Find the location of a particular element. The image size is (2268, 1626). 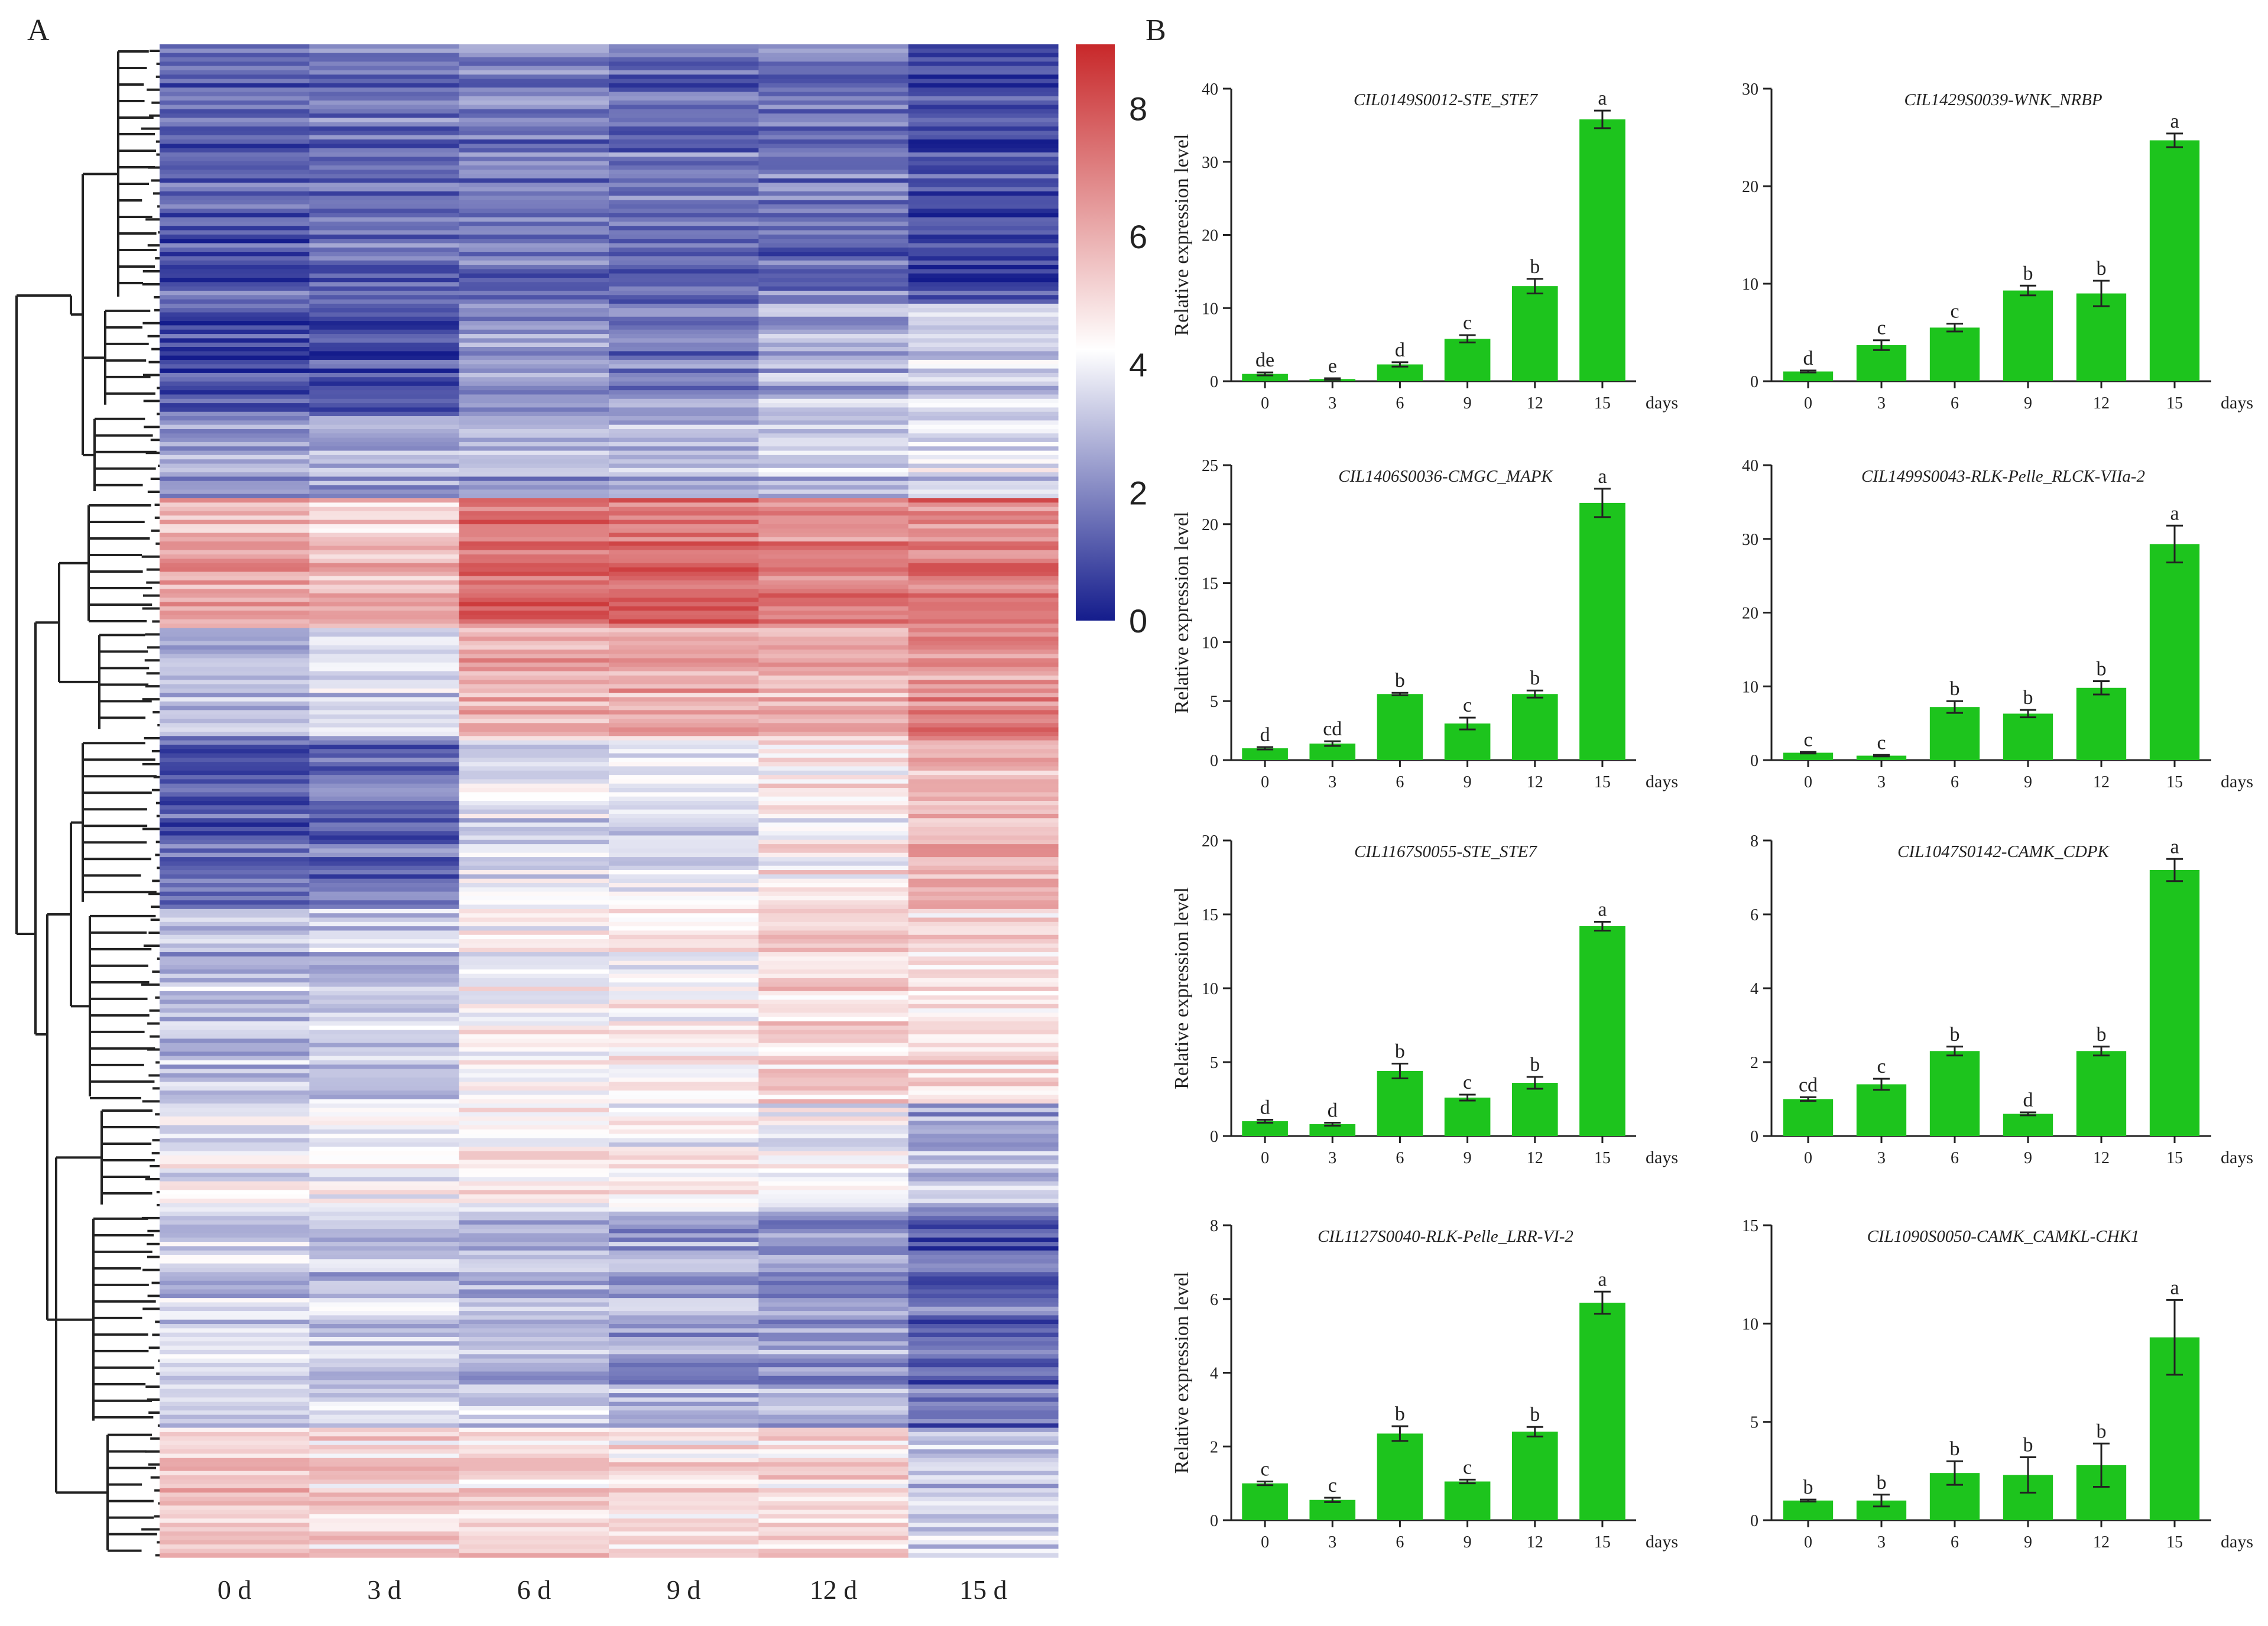

colorbar-tick-label: 4 is located at coordinates (1138, 365).